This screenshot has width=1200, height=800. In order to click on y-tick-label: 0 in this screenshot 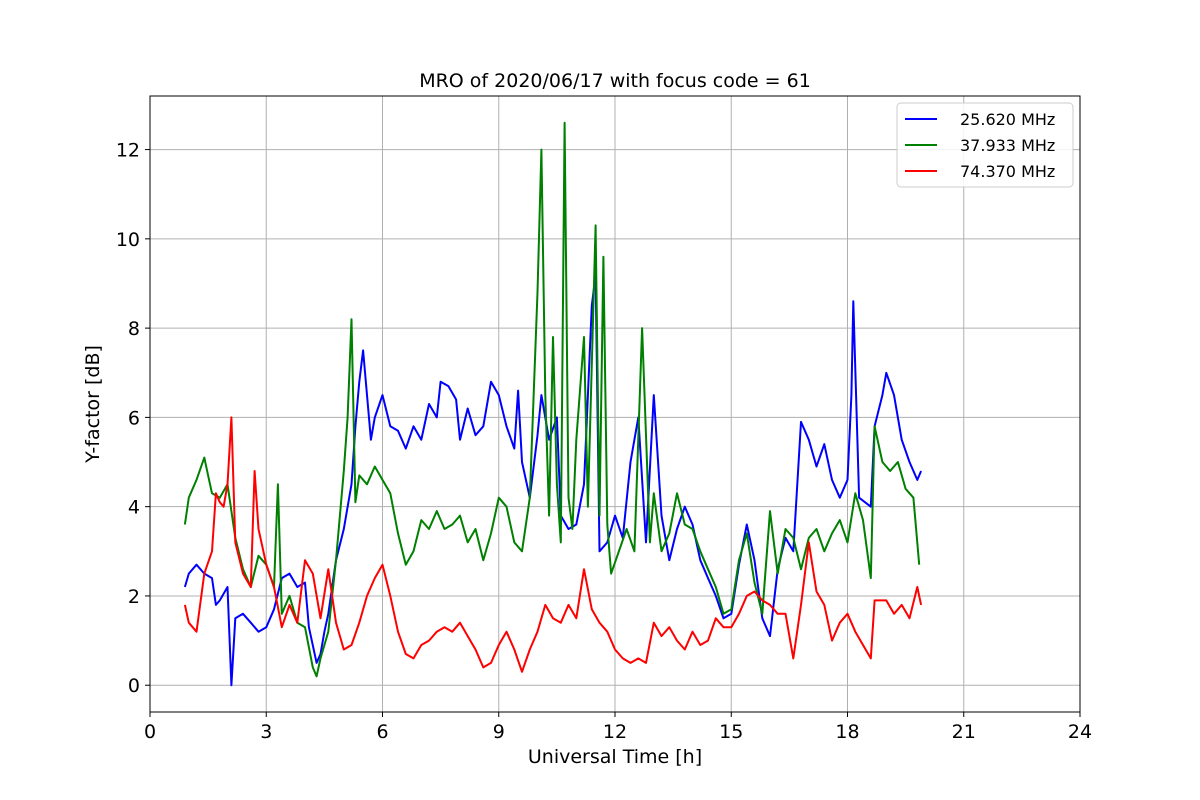, I will do `click(134, 686)`.